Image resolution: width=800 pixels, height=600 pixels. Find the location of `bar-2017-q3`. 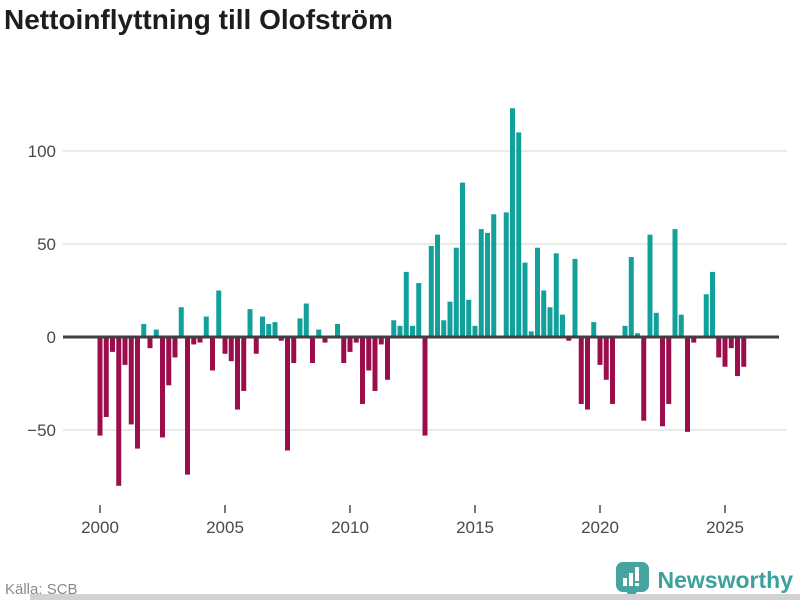

bar-2017-q3 is located at coordinates (537, 292).